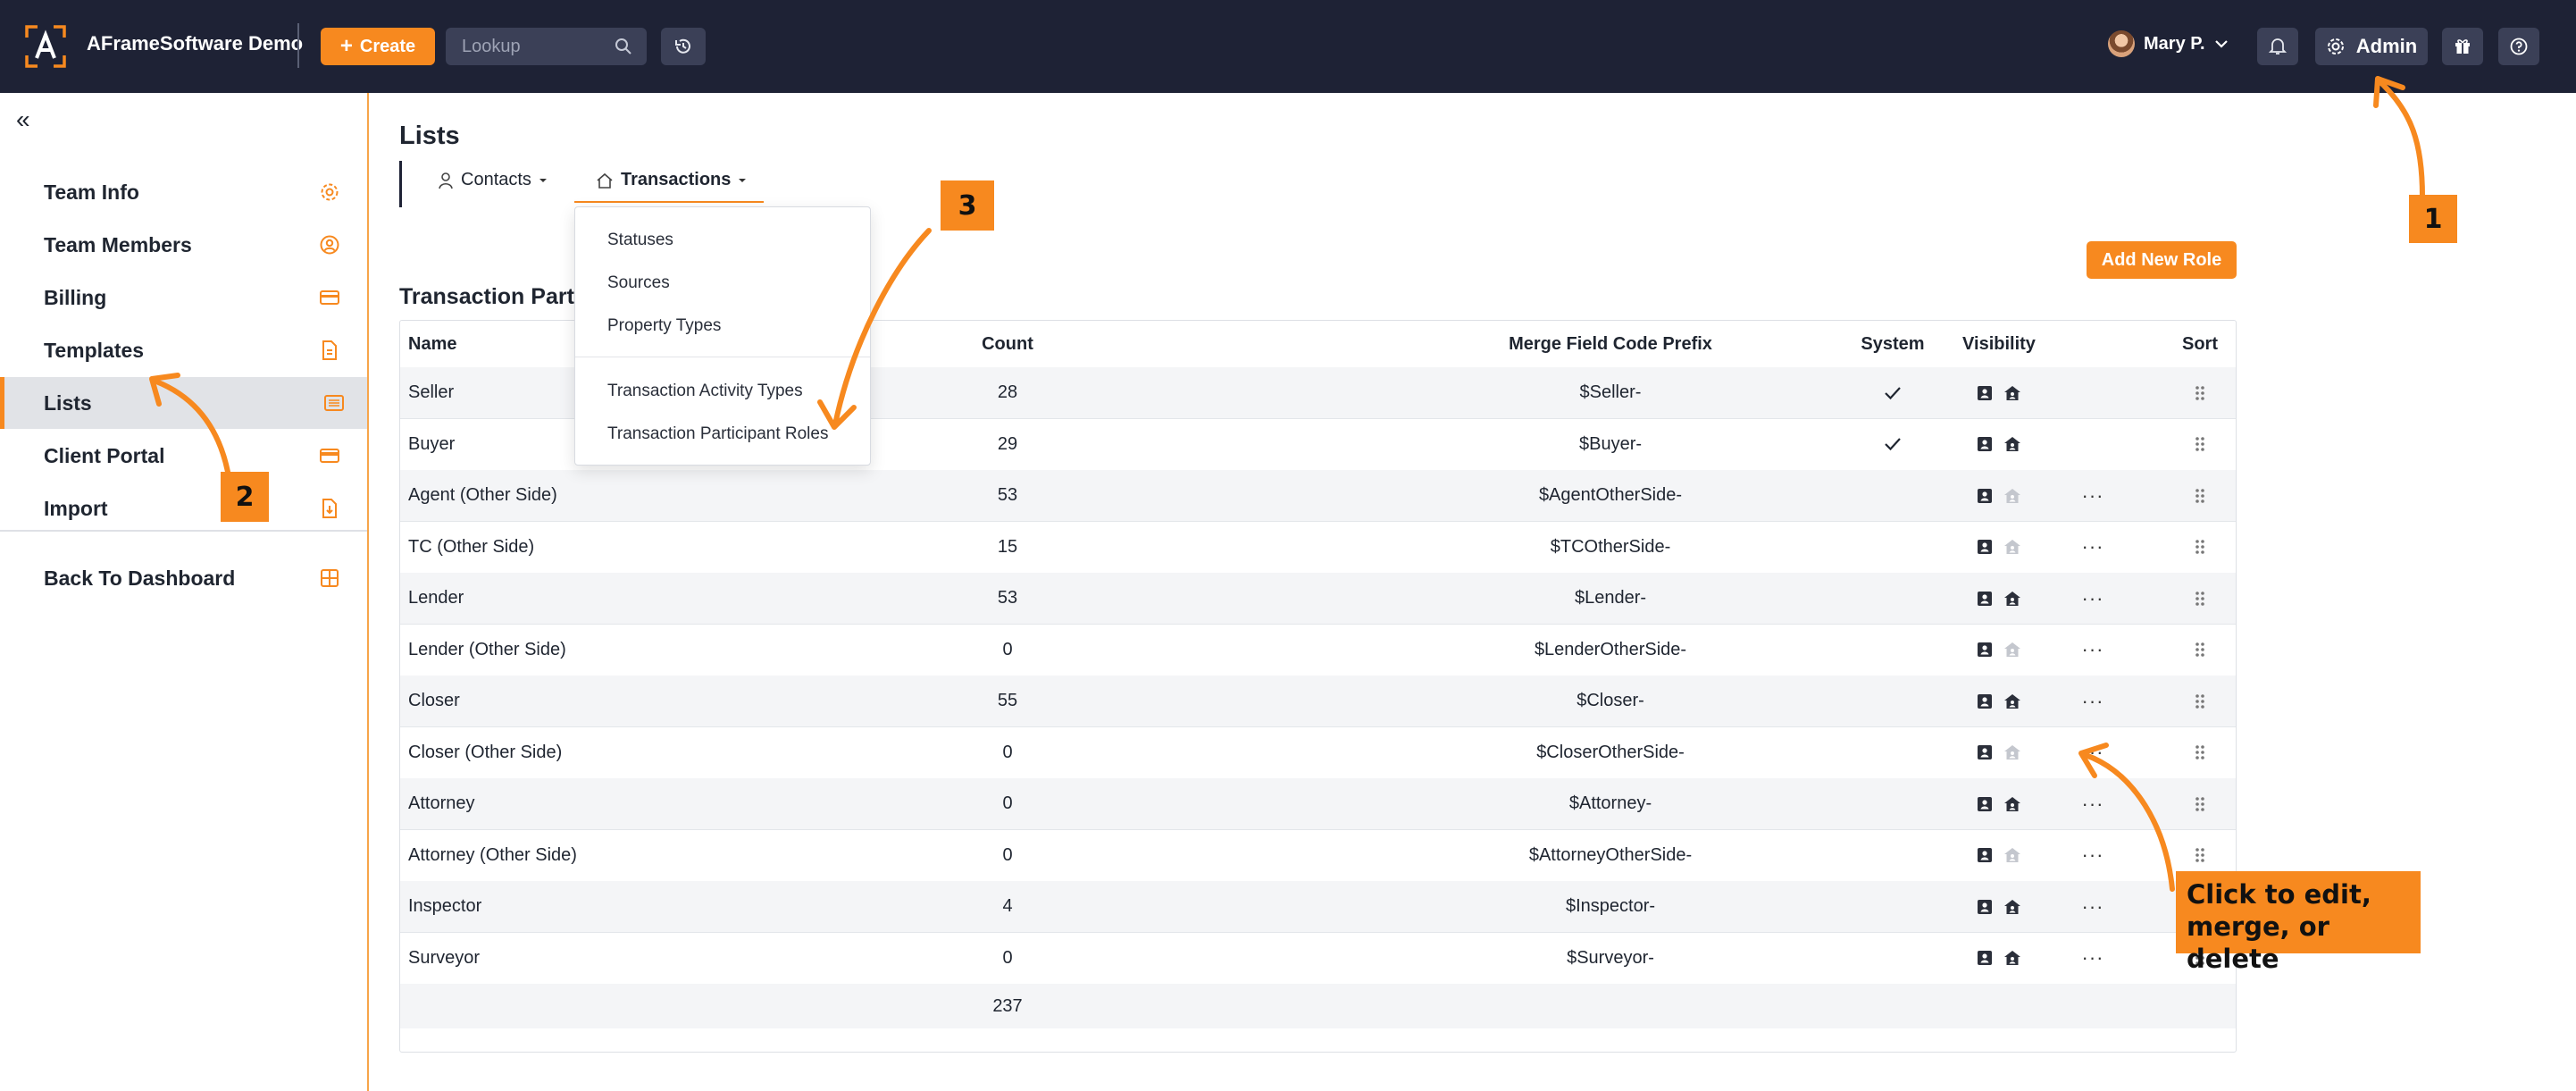  Describe the element at coordinates (718, 433) in the screenshot. I see `menu-item-transaction-participant-roles: Transaction Participant Roles` at that location.